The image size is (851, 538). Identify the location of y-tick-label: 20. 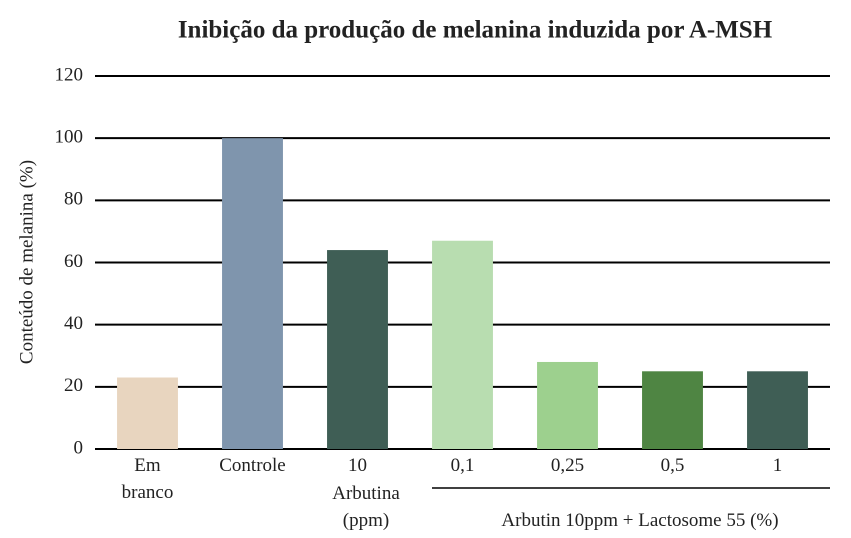
(73, 385).